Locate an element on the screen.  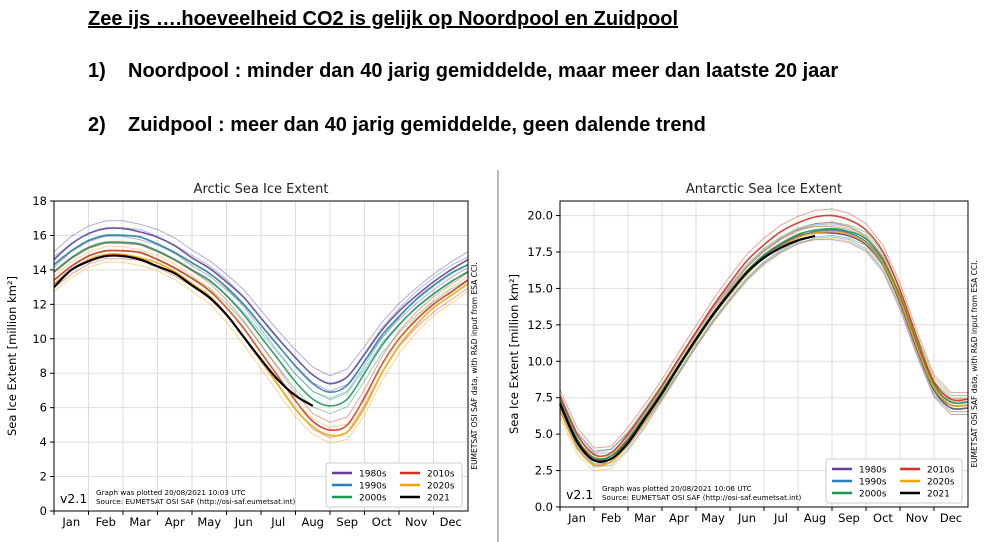
chart-title: Arctic Sea Ice Extent is located at coordinates (261, 189).